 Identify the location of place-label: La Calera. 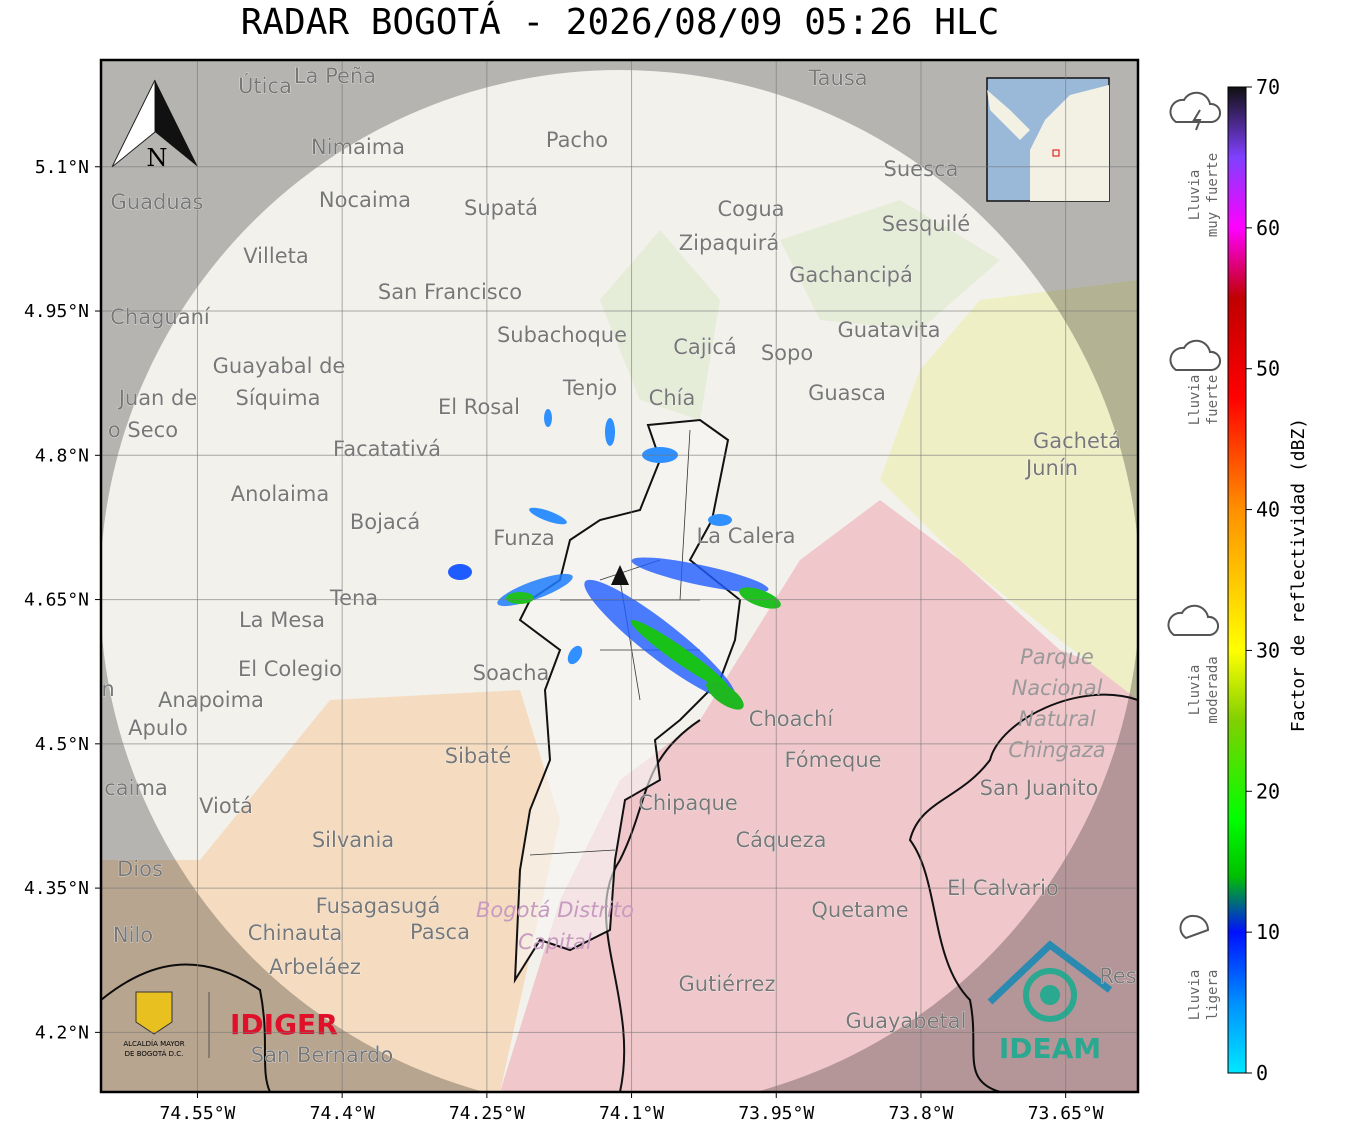
(745, 536).